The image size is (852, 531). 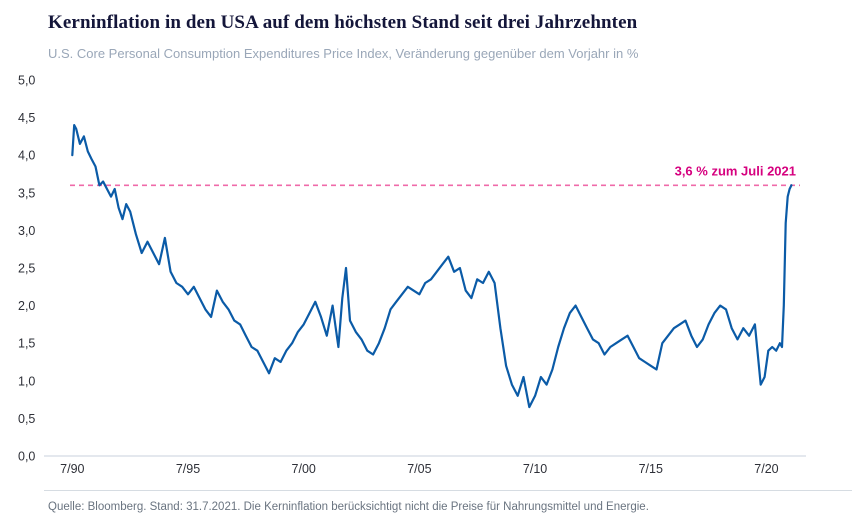 I want to click on x-tick-label: 7/15, so click(x=651, y=469).